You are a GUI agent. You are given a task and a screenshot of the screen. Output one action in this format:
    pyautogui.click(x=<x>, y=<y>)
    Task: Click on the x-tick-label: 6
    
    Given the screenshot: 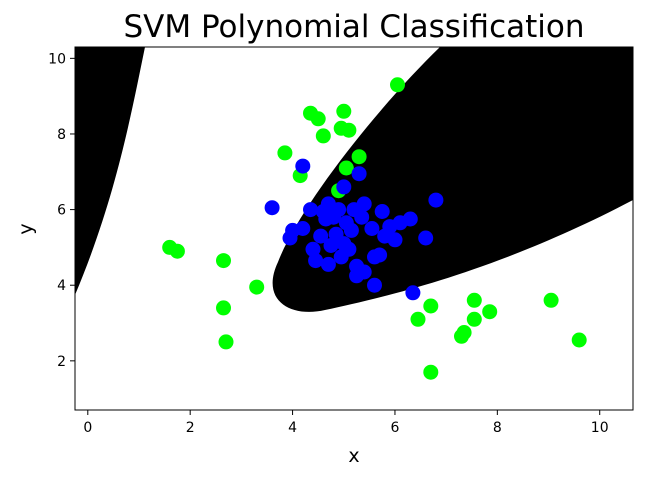 What is the action you would take?
    pyautogui.click(x=394, y=428)
    